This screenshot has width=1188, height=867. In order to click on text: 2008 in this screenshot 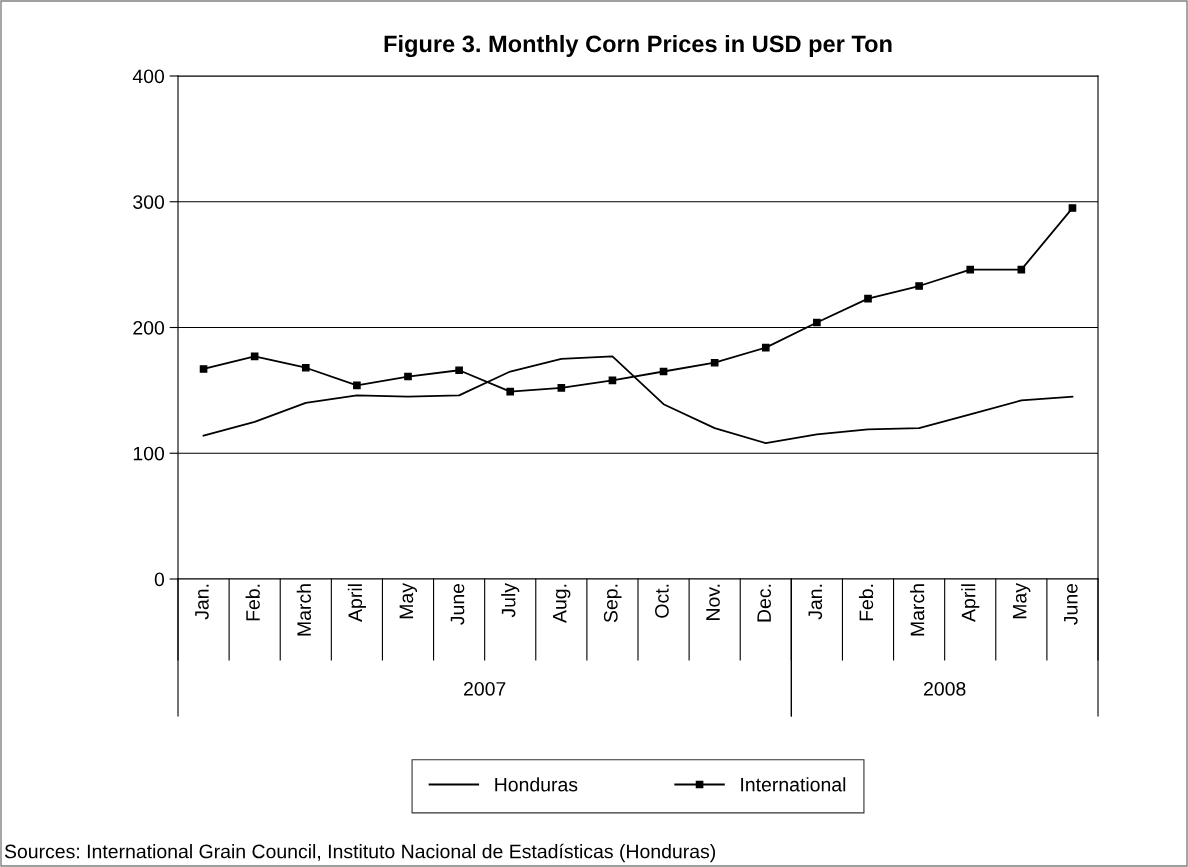, I will do `click(945, 688)`.